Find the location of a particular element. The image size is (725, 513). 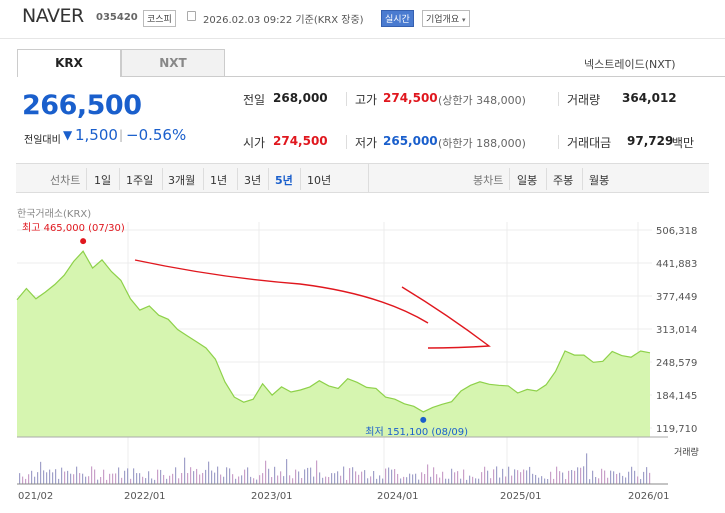

range-1y: 1년 is located at coordinates (219, 180).